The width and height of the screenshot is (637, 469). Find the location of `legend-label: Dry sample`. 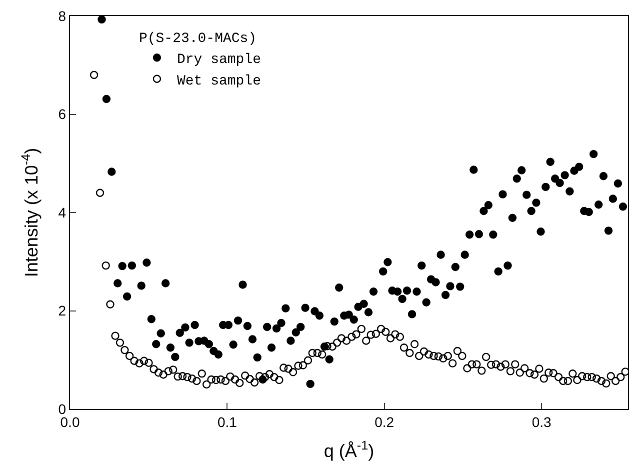

legend-label: Dry sample is located at coordinates (218, 60).